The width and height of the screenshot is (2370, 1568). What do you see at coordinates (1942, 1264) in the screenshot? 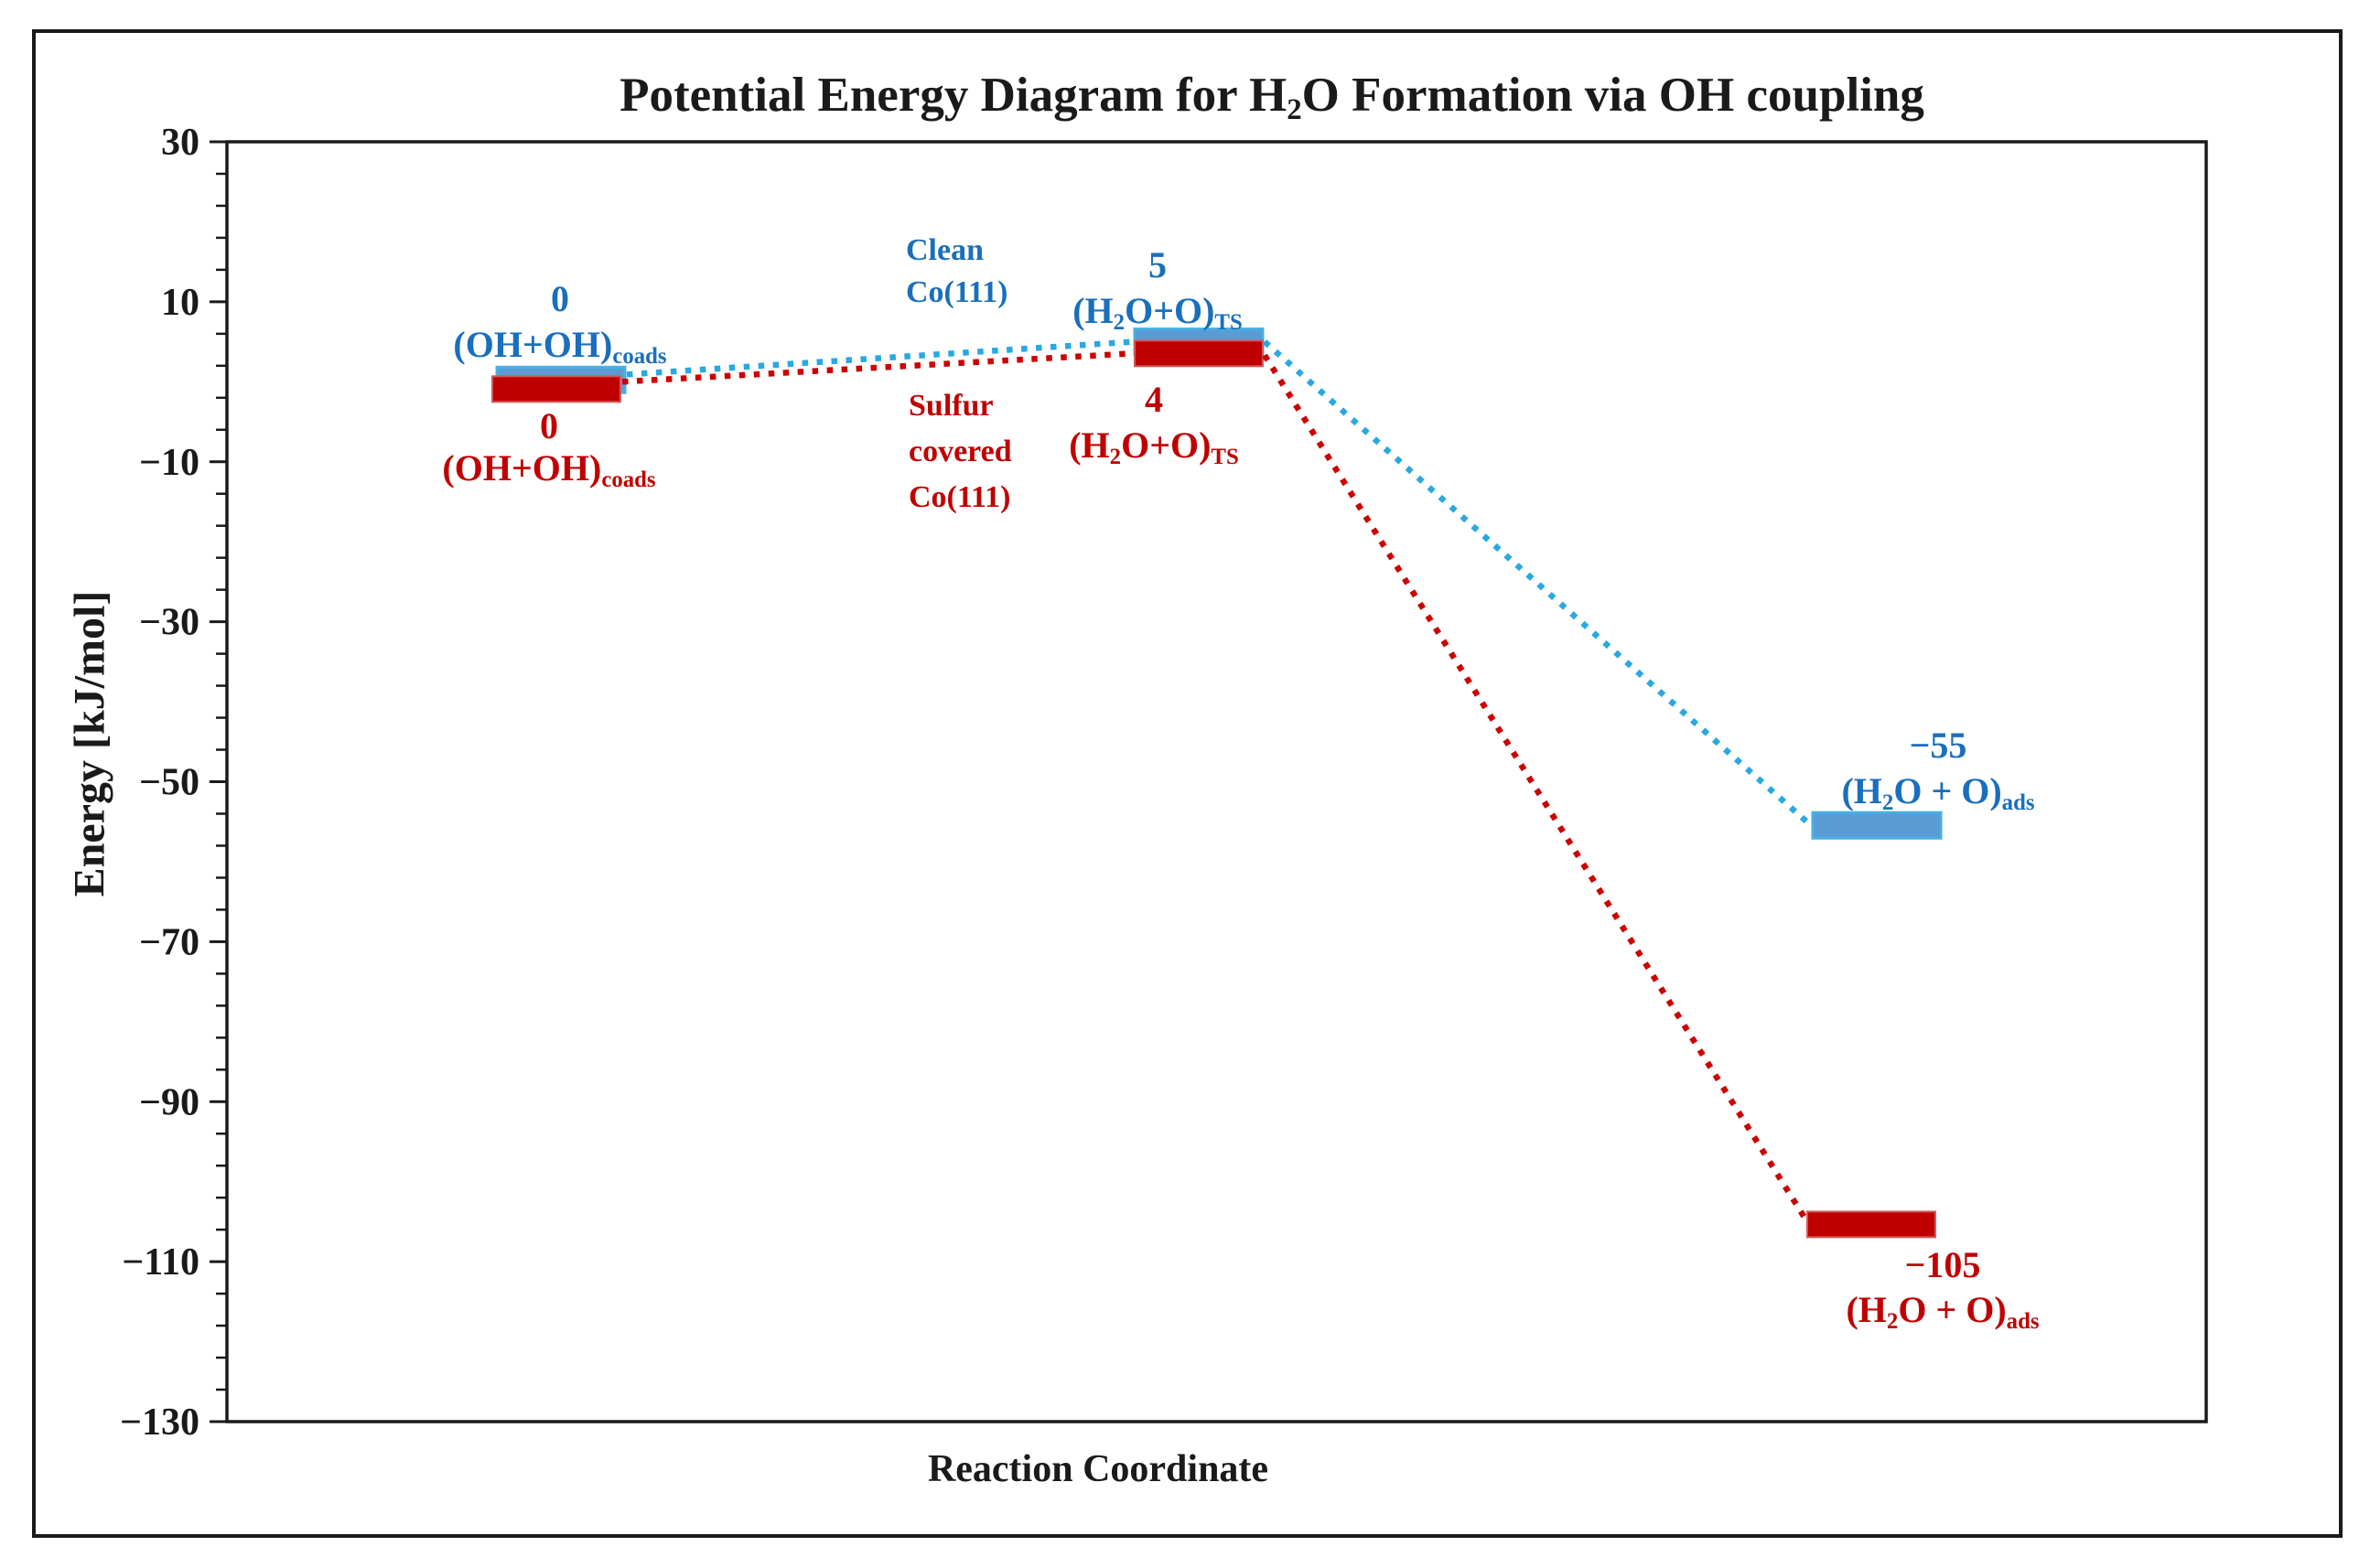
I see `energy-value: −105` at bounding box center [1942, 1264].